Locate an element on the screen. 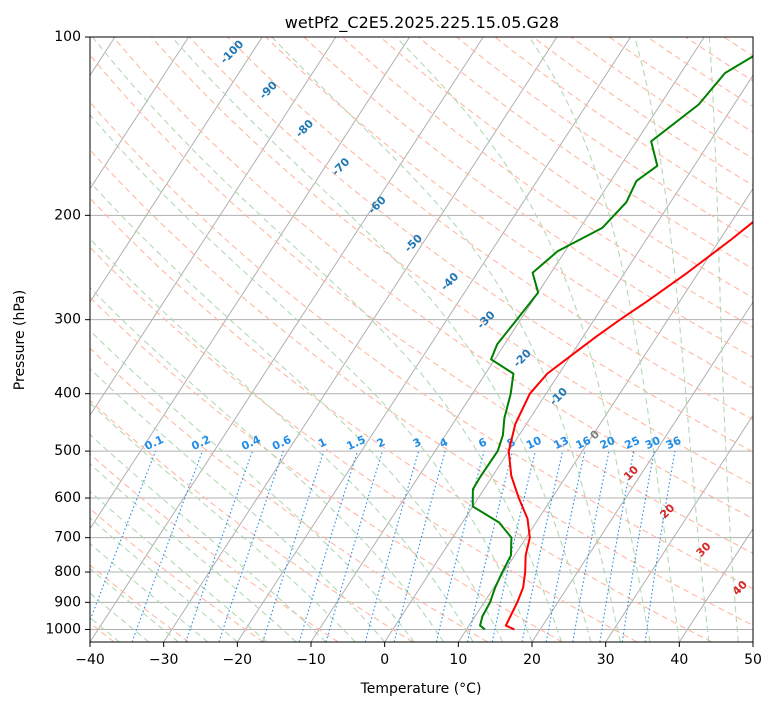 The image size is (775, 708). mixing-ratio-label: 13 is located at coordinates (561, 443).